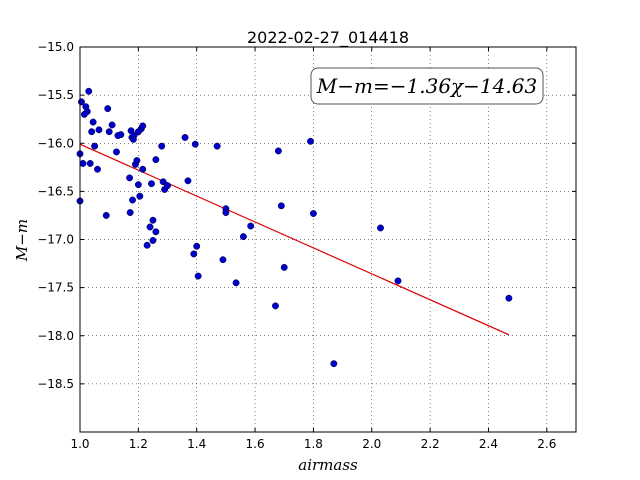 This screenshot has width=640, height=480. What do you see at coordinates (55, 240) in the screenshot?
I see `y-tick-label: −17.0` at bounding box center [55, 240].